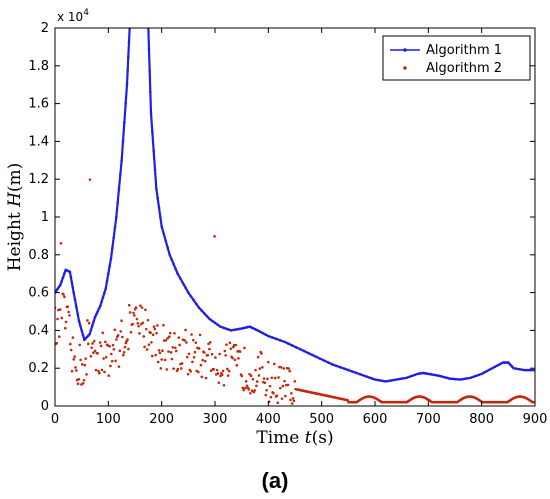  What do you see at coordinates (375, 419) in the screenshot?
I see `x-tick-label: 600` at bounding box center [375, 419].